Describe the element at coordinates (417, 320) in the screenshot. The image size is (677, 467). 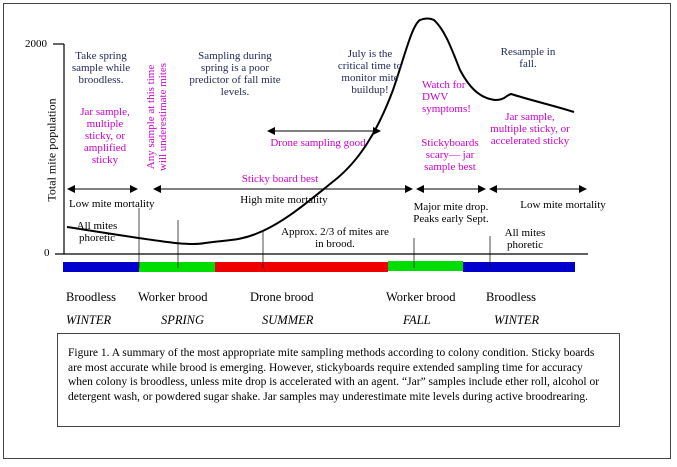
I see `season-label: FALL` at that location.